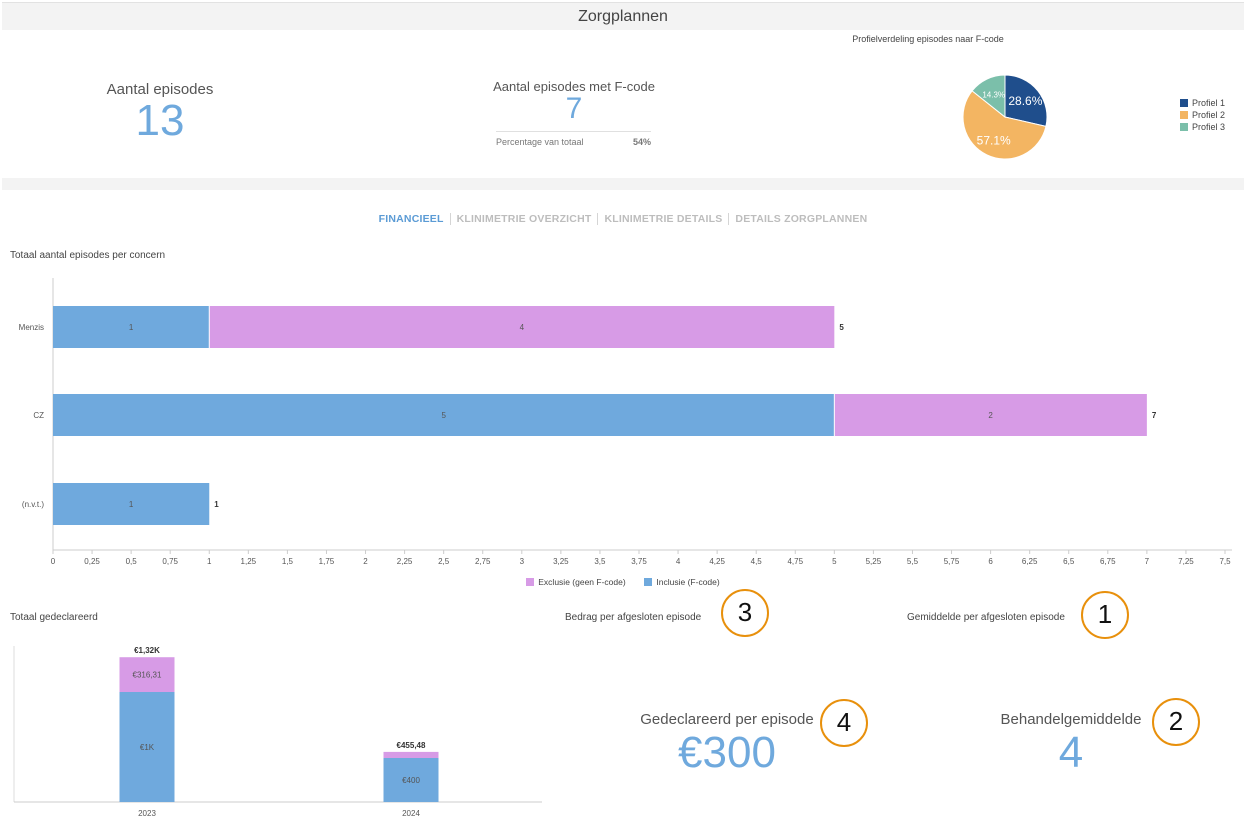 The image size is (1246, 824). What do you see at coordinates (160, 89) in the screenshot?
I see `kpi-episodes-label: Aantal episodes` at bounding box center [160, 89].